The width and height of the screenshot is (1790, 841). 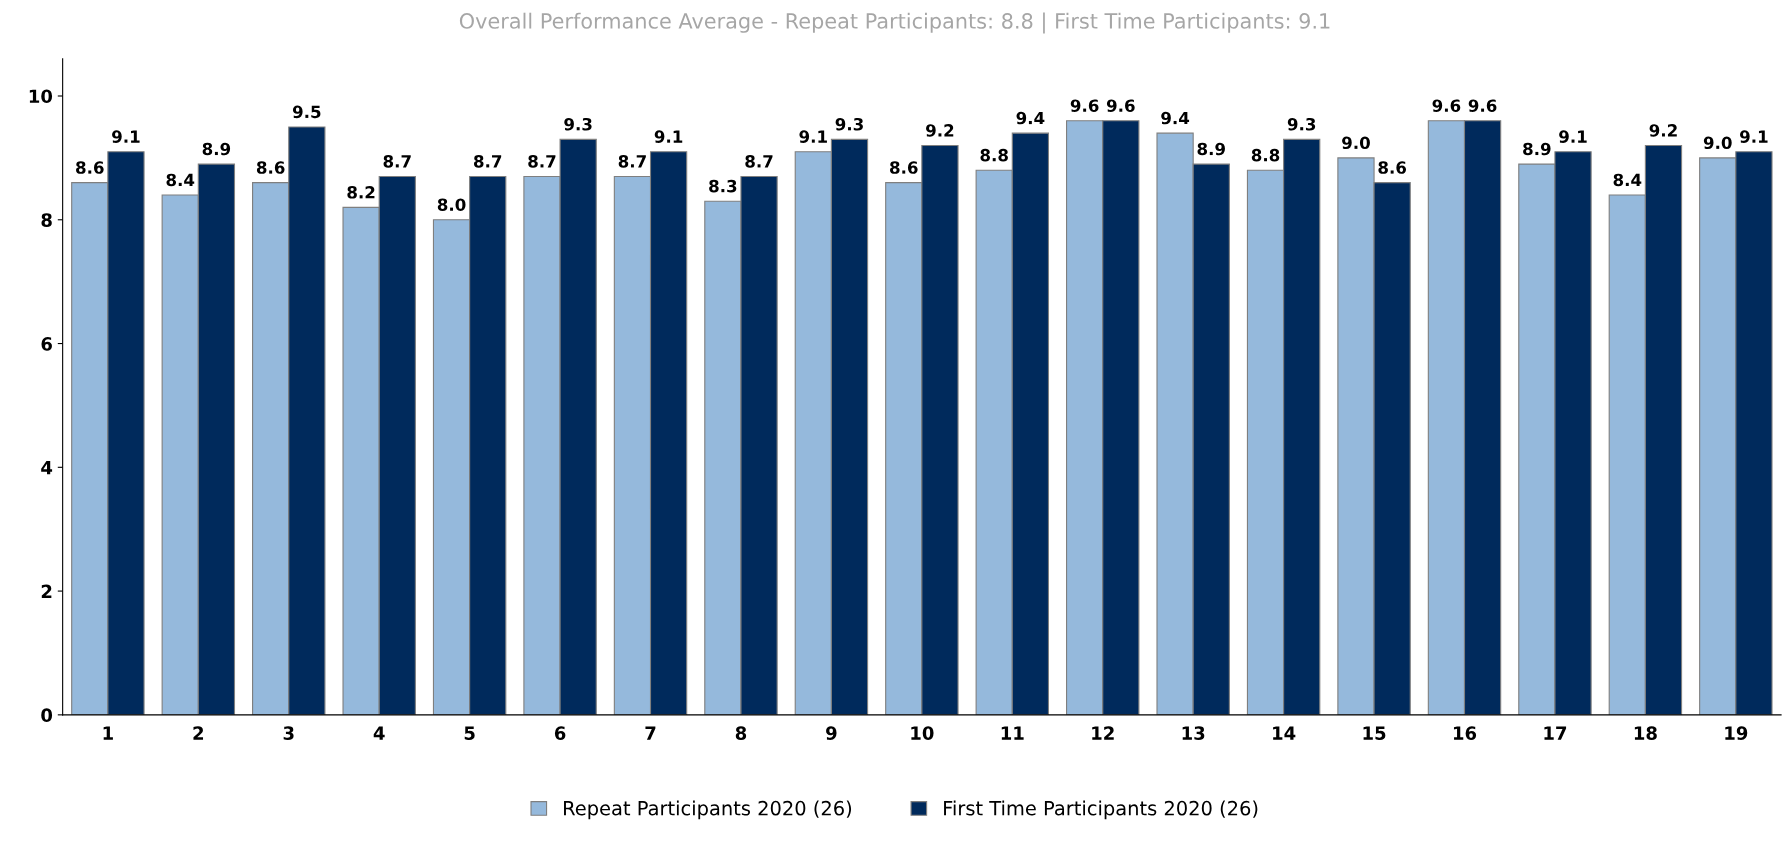 I want to click on legend-label: First Time Participants 2020 (26), so click(x=1101, y=810).